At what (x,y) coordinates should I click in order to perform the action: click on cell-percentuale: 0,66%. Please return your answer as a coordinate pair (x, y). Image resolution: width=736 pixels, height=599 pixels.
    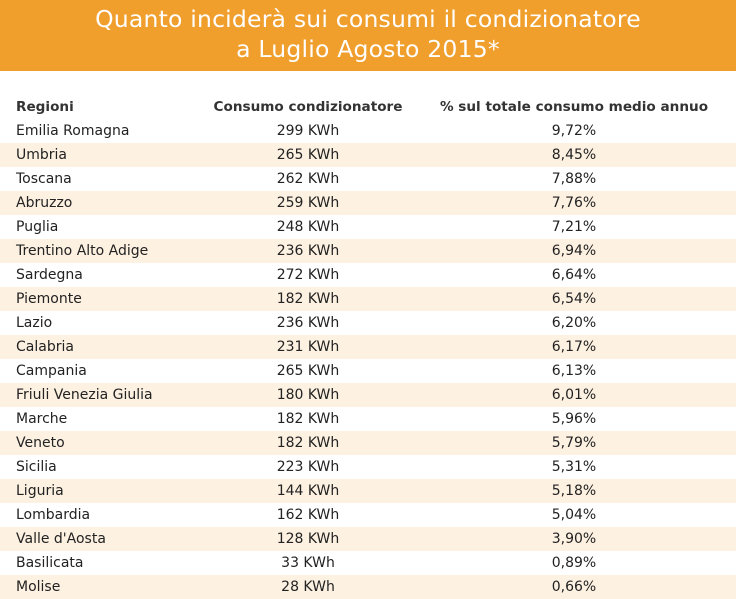
    Looking at the image, I should click on (574, 587).